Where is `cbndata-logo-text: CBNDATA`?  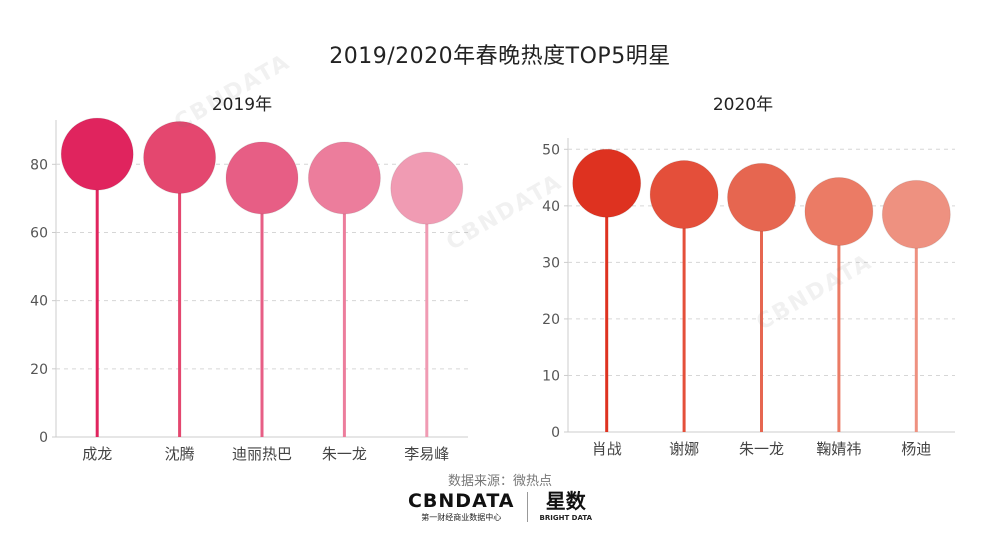 cbndata-logo-text: CBNDATA is located at coordinates (461, 501).